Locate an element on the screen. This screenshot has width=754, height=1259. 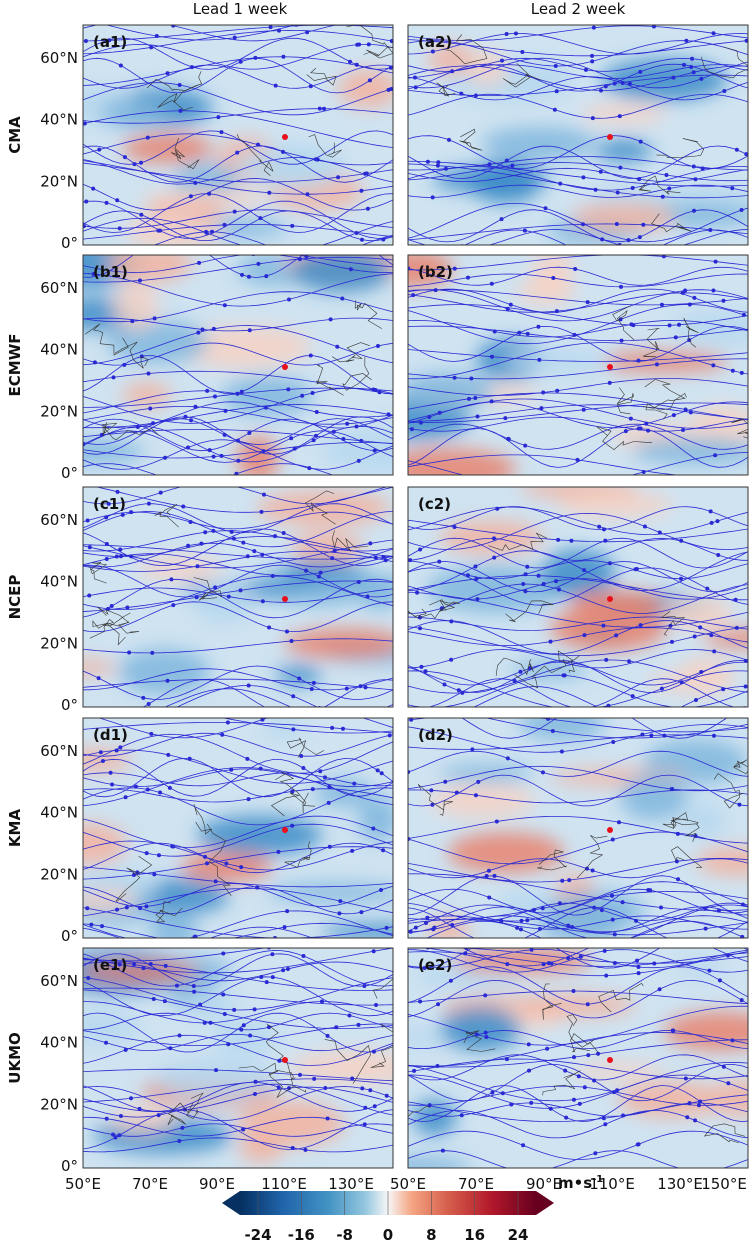
map-content is located at coordinates (238, 135).